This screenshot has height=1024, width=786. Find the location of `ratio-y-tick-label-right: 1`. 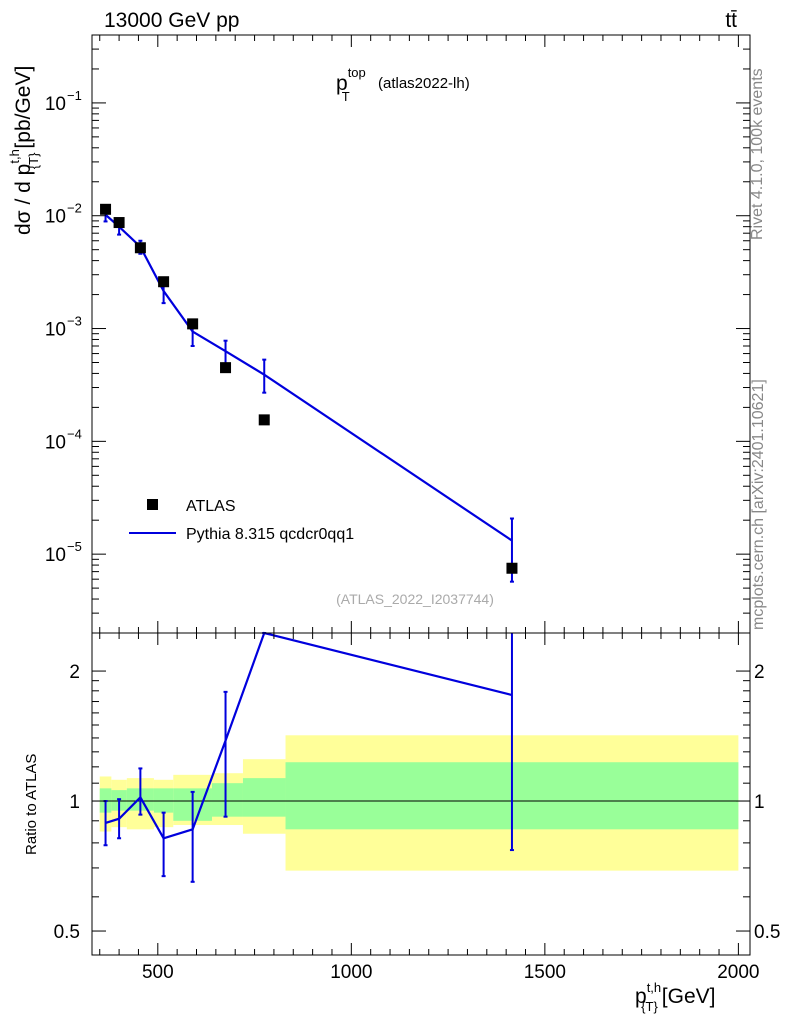

ratio-y-tick-label-right: 1 is located at coordinates (759, 802).